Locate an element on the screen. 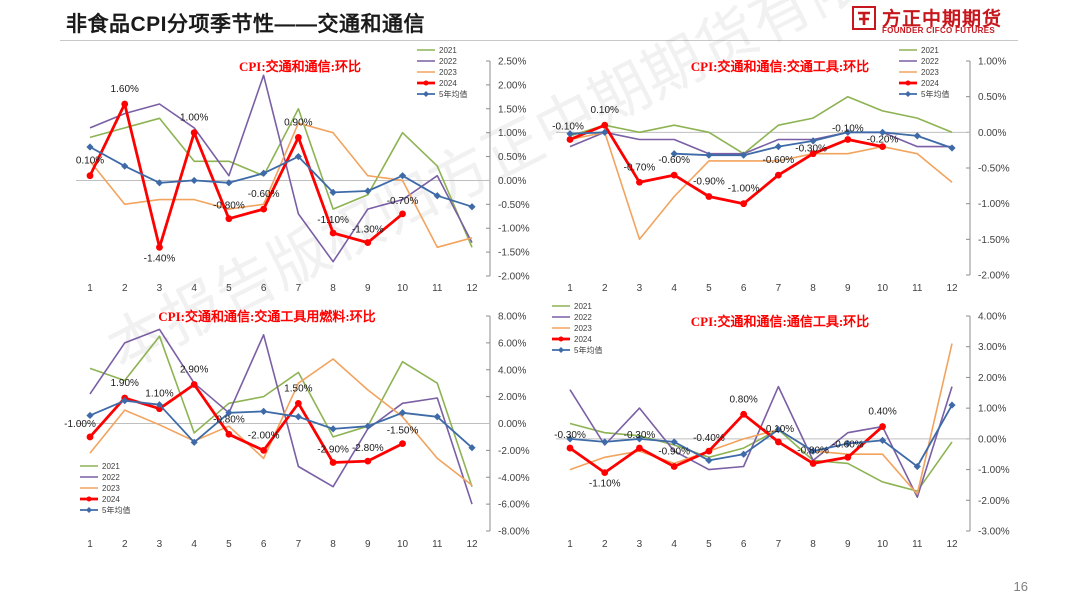  logo-mark-icon is located at coordinates (864, 18).